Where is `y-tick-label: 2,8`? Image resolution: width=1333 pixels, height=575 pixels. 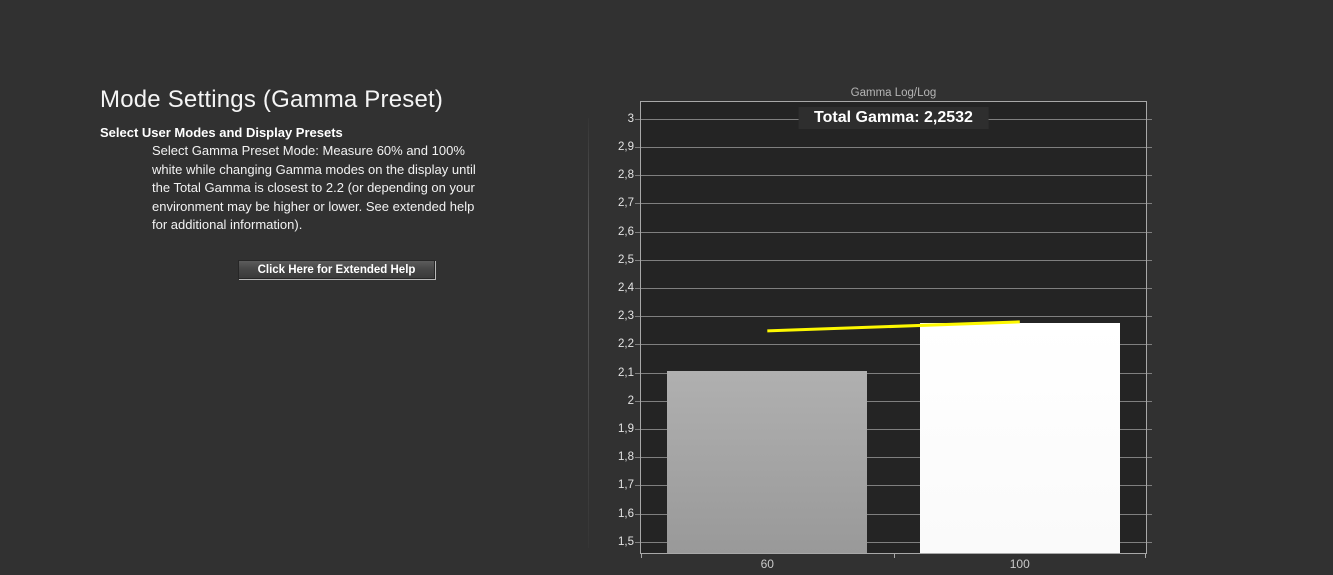 y-tick-label: 2,8 is located at coordinates (626, 175).